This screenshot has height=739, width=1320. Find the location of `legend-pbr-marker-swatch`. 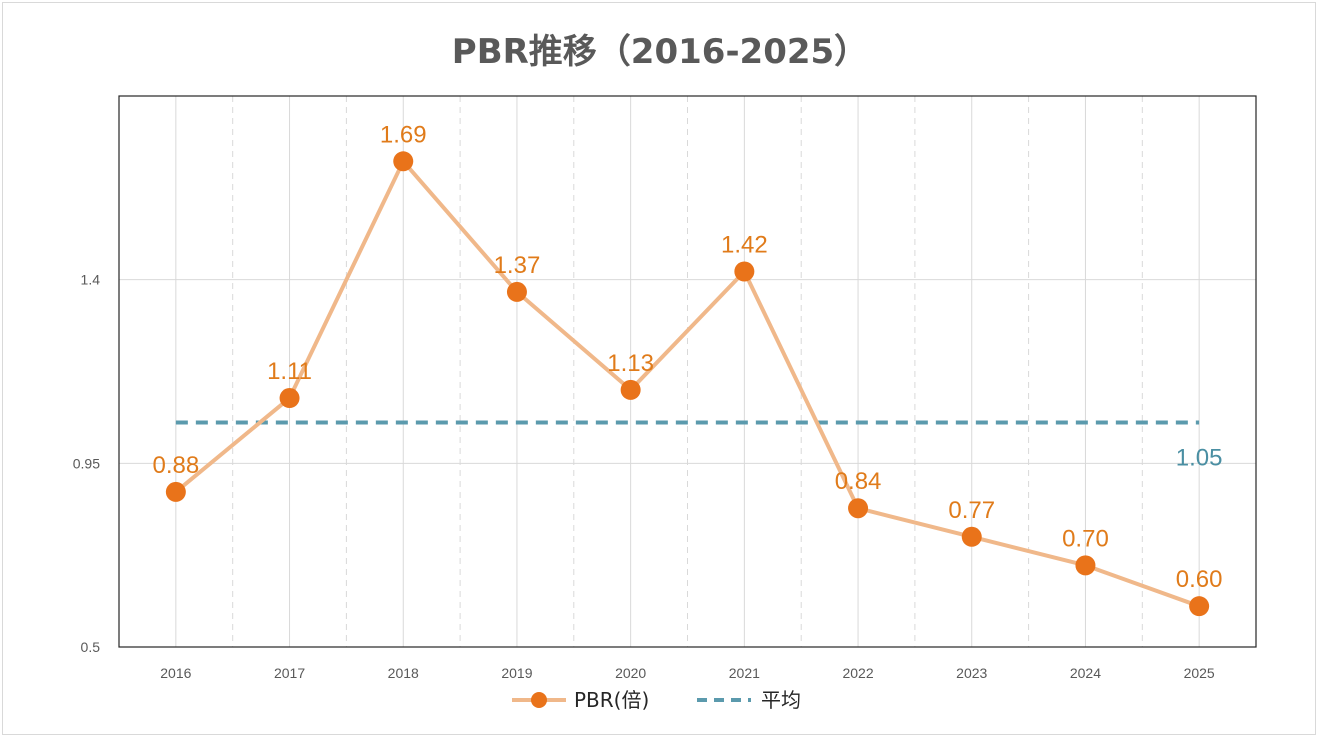

legend-pbr-marker-swatch is located at coordinates (539, 700).